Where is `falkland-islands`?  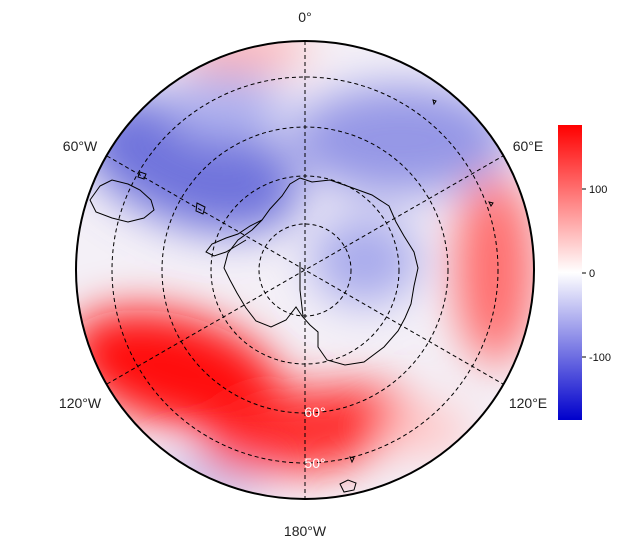
falkland-islands is located at coordinates (142, 175).